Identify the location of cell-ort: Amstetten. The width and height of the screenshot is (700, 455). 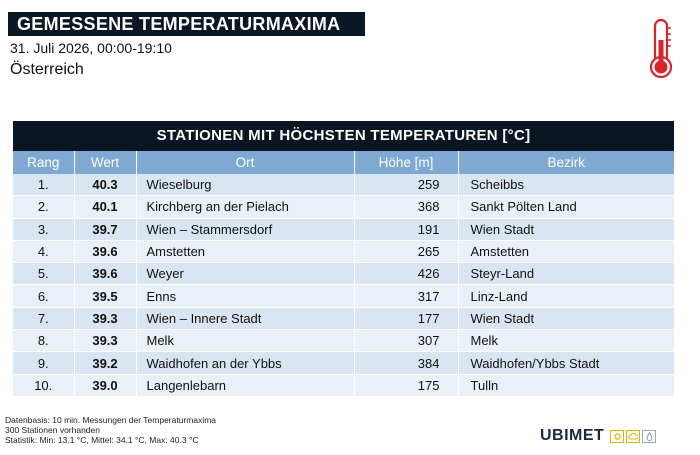
(245, 252).